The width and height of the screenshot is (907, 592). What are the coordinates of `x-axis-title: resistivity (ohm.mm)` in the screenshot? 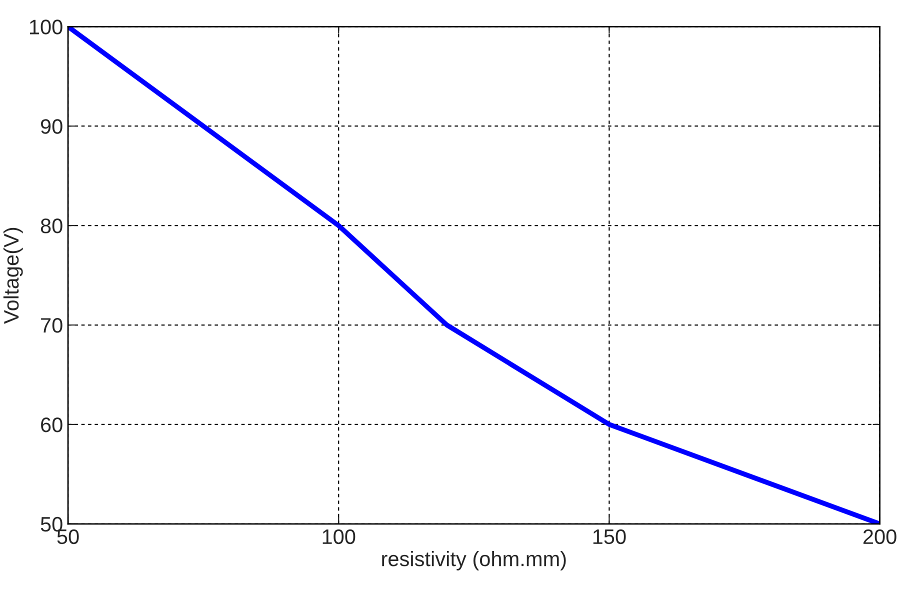 It's located at (474, 560).